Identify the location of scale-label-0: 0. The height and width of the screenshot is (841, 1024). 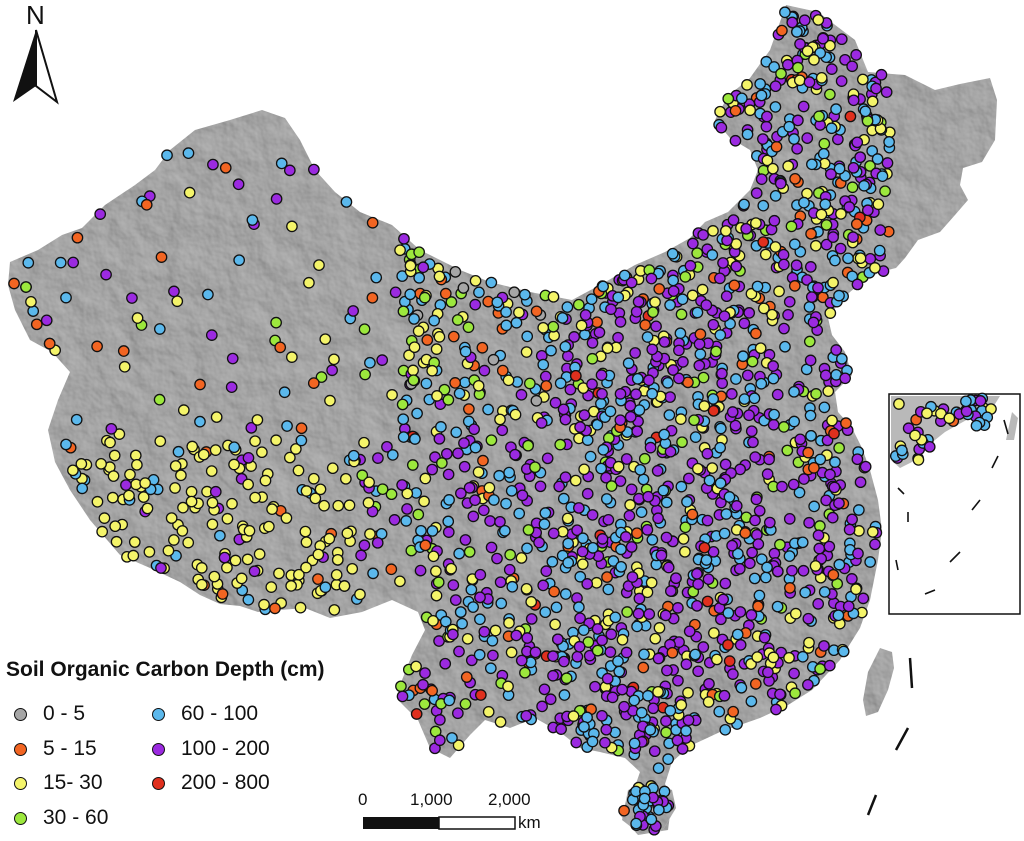
(363, 799).